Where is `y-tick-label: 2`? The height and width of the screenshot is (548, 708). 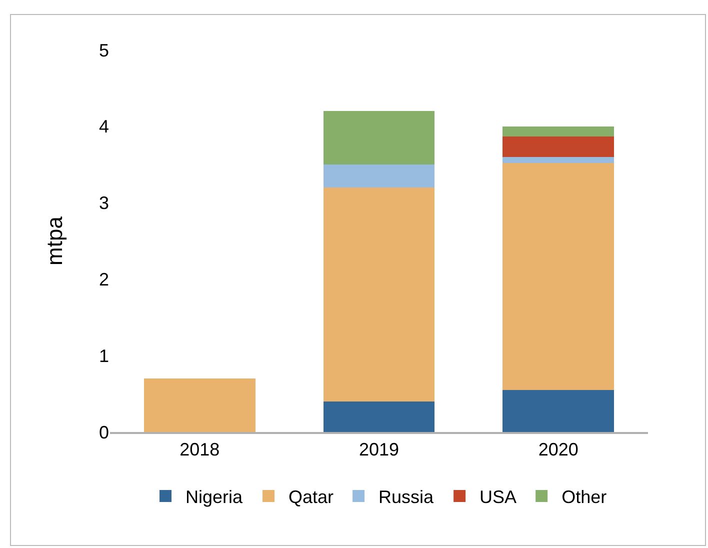
y-tick-label: 2 is located at coordinates (103, 280).